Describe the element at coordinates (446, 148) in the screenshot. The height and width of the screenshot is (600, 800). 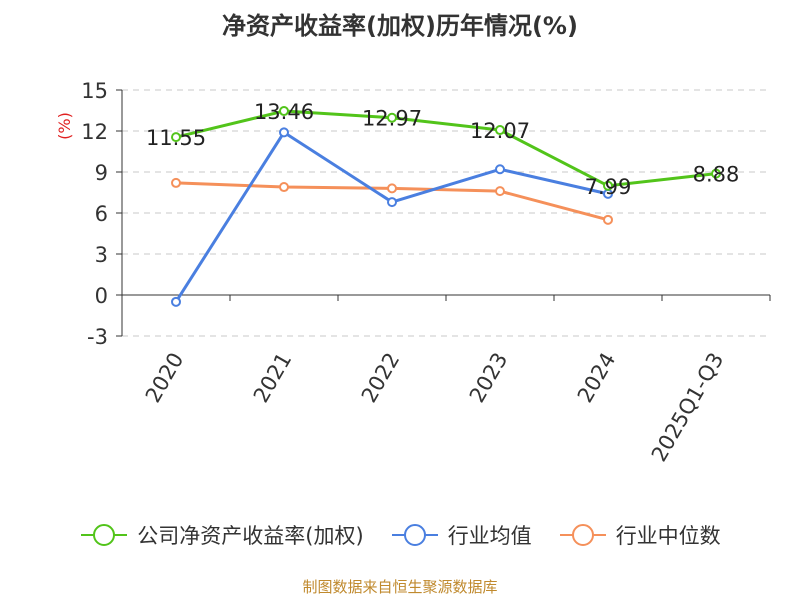
I see `series-line` at that location.